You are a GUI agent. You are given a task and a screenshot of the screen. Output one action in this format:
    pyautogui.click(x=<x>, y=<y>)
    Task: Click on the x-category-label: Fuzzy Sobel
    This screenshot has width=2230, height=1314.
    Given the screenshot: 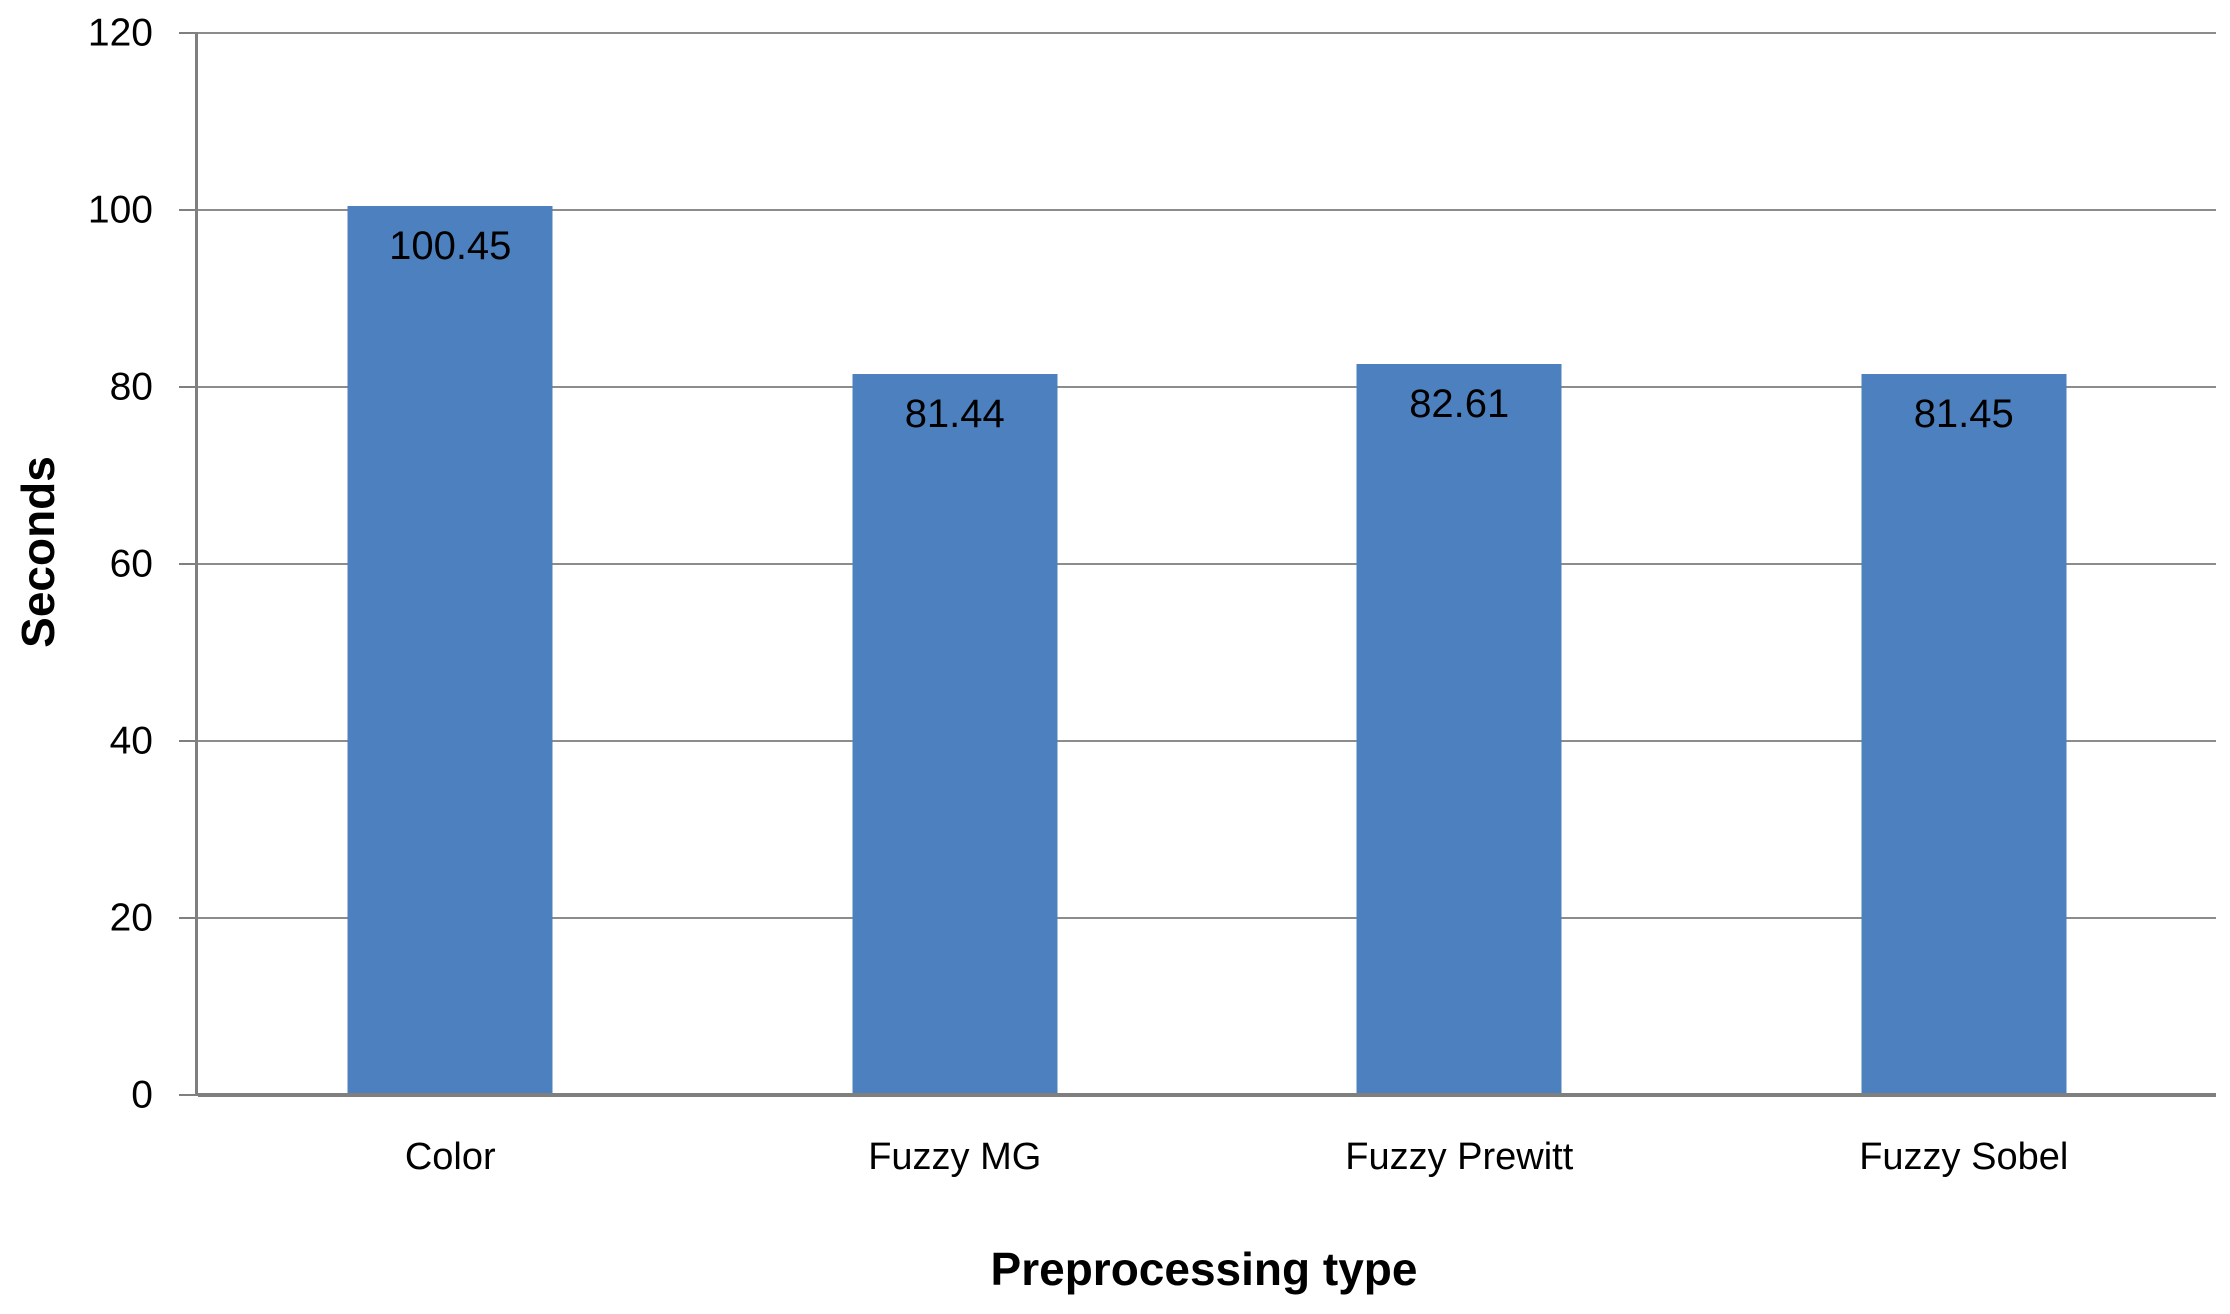 What is the action you would take?
    pyautogui.click(x=1964, y=1157)
    